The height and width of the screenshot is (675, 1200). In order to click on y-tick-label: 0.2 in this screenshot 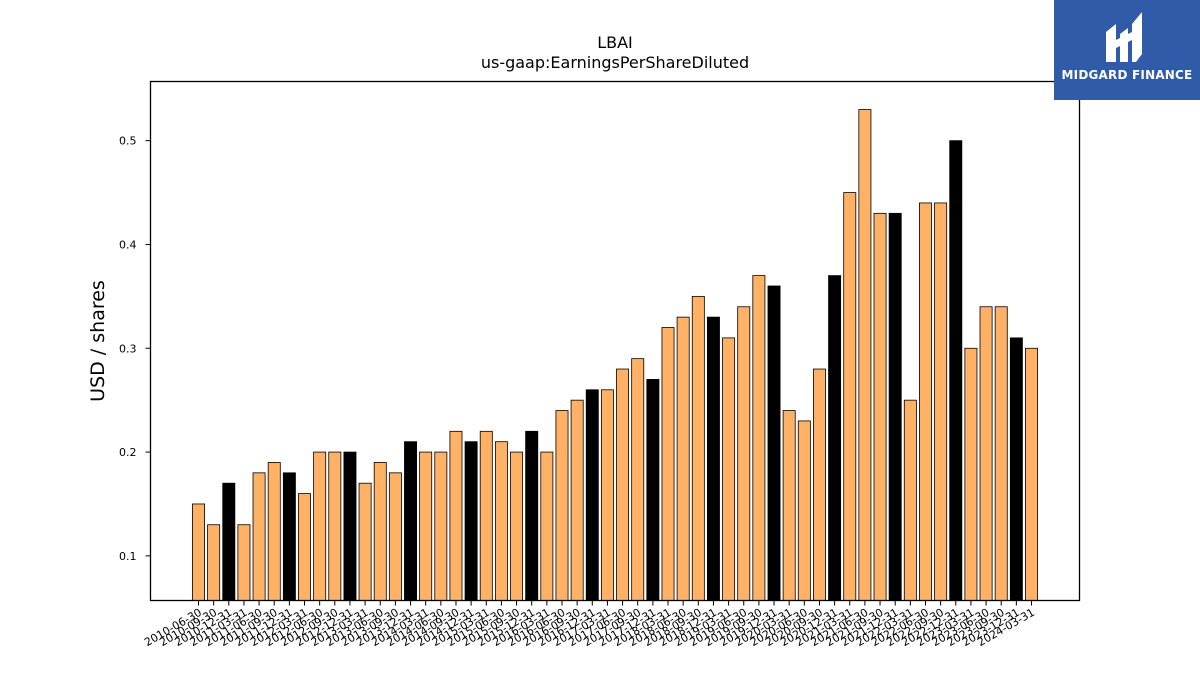, I will do `click(128, 452)`.